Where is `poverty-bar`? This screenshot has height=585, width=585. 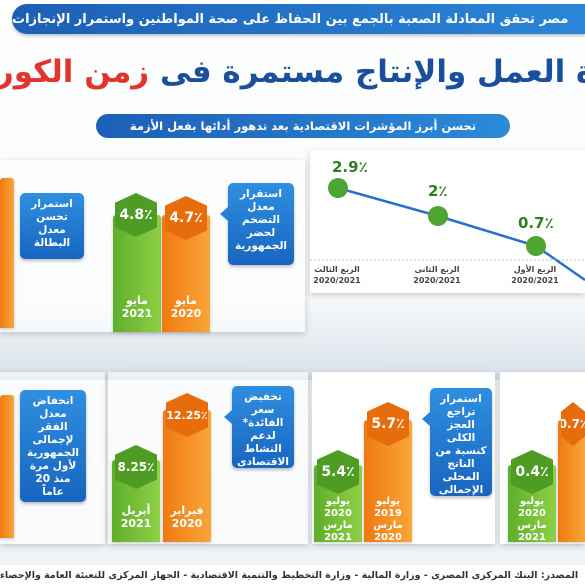 poverty-bar is located at coordinates (7, 466).